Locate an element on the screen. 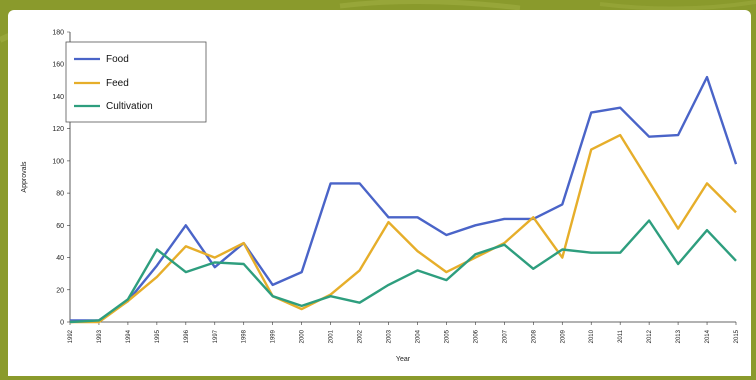 The width and height of the screenshot is (756, 380). x-tick-label: 1997 is located at coordinates (216, 336).